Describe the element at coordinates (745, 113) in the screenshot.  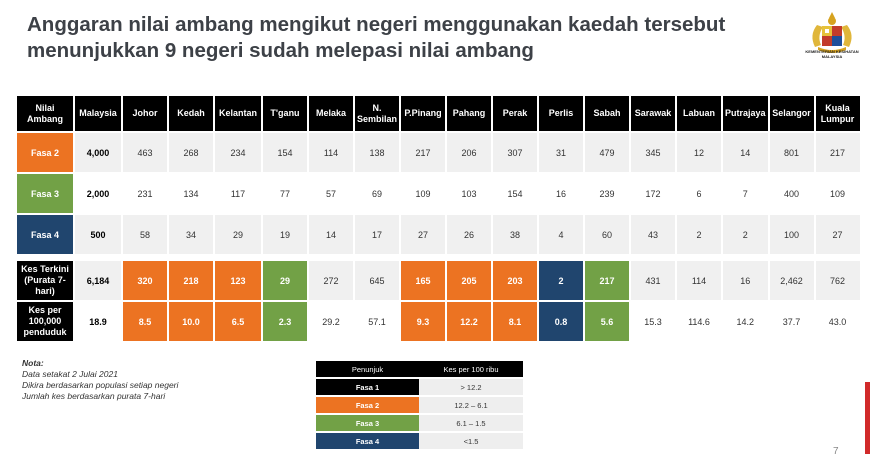
I see `header-state: Putrajaya` at that location.